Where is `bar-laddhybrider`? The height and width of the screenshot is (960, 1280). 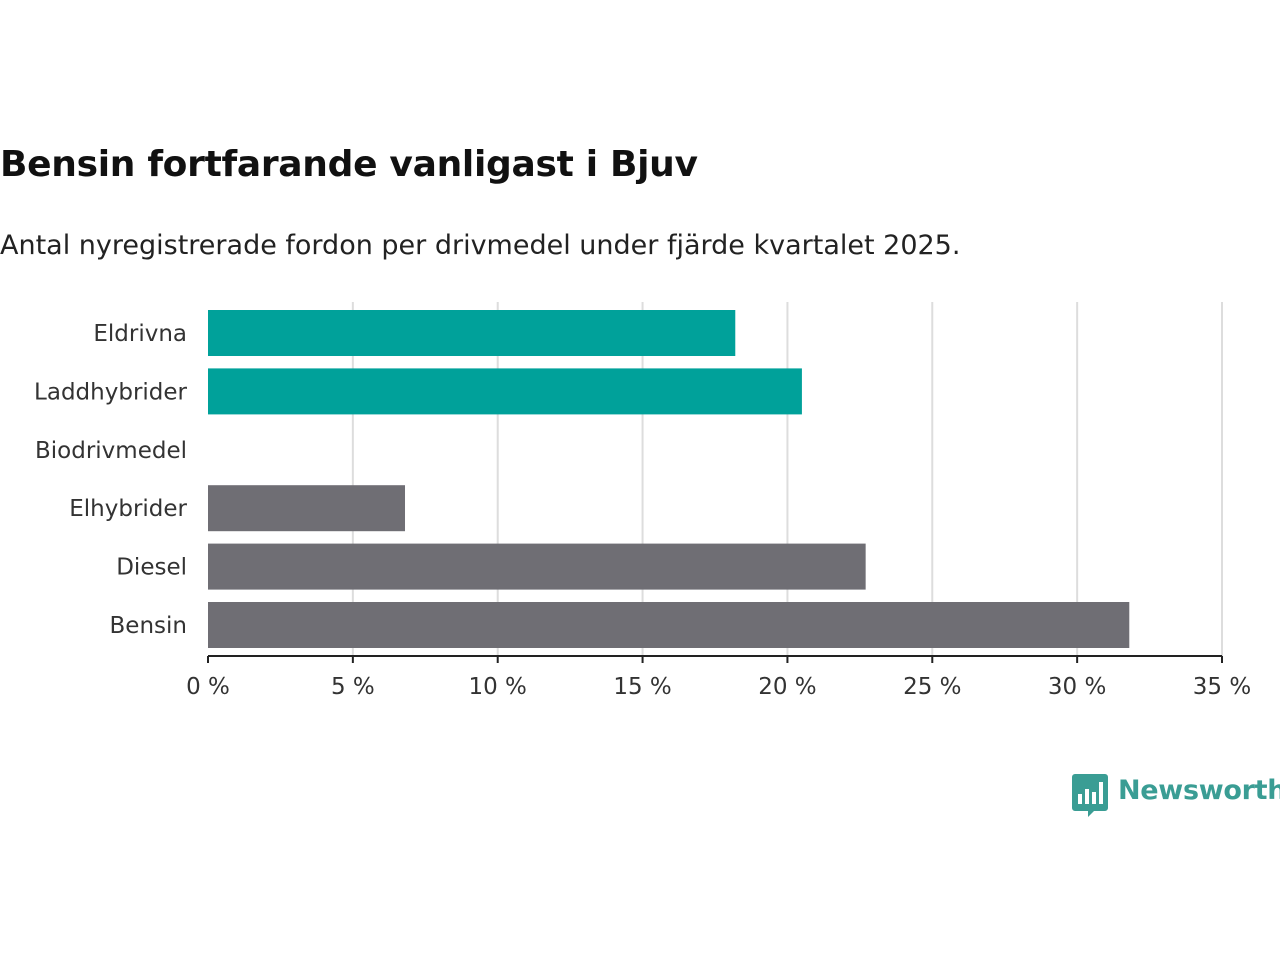
bar-laddhybrider is located at coordinates (505, 391).